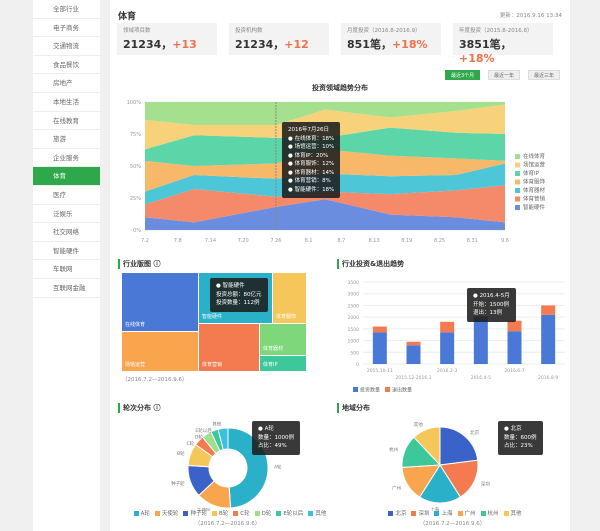 The height and width of the screenshot is (531, 600). I want to click on legend-label: 场馆运营, so click(534, 165).